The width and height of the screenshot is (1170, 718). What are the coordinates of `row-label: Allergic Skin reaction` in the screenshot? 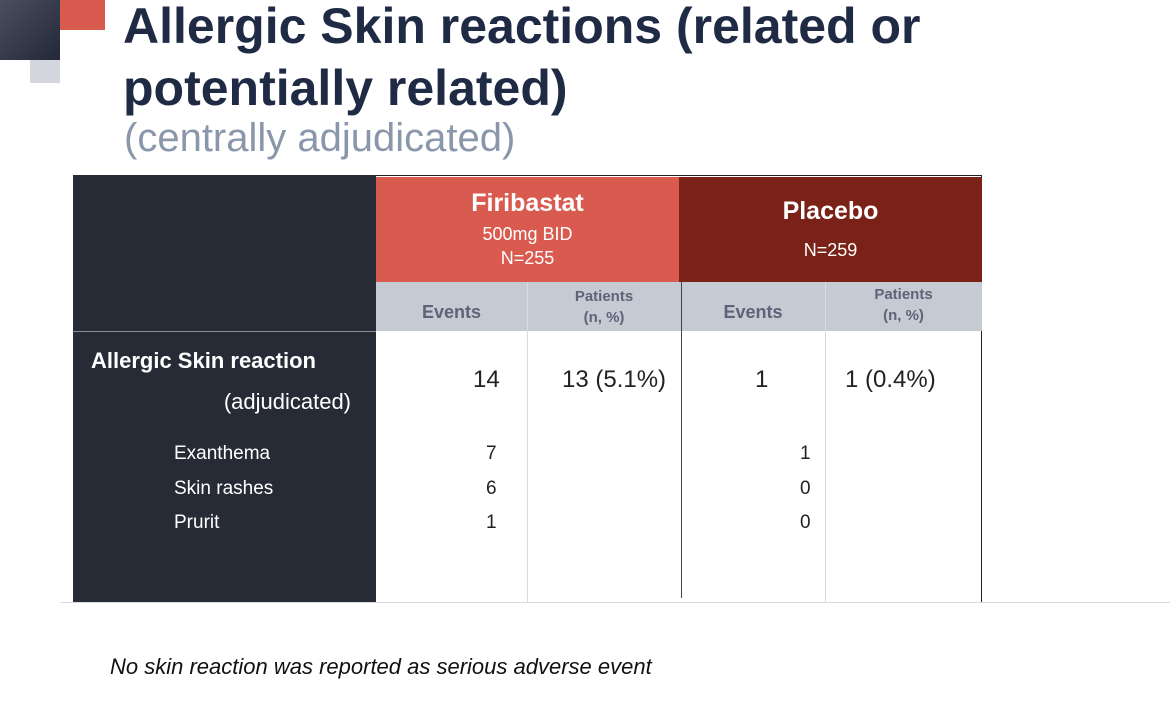 It's located at (203, 360).